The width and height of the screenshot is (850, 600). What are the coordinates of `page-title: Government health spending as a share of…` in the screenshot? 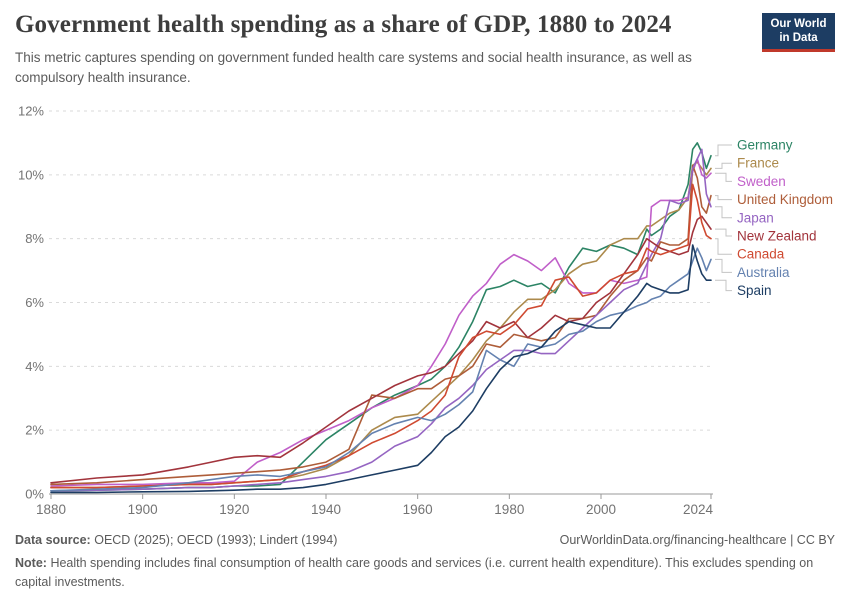 It's located at (343, 24).